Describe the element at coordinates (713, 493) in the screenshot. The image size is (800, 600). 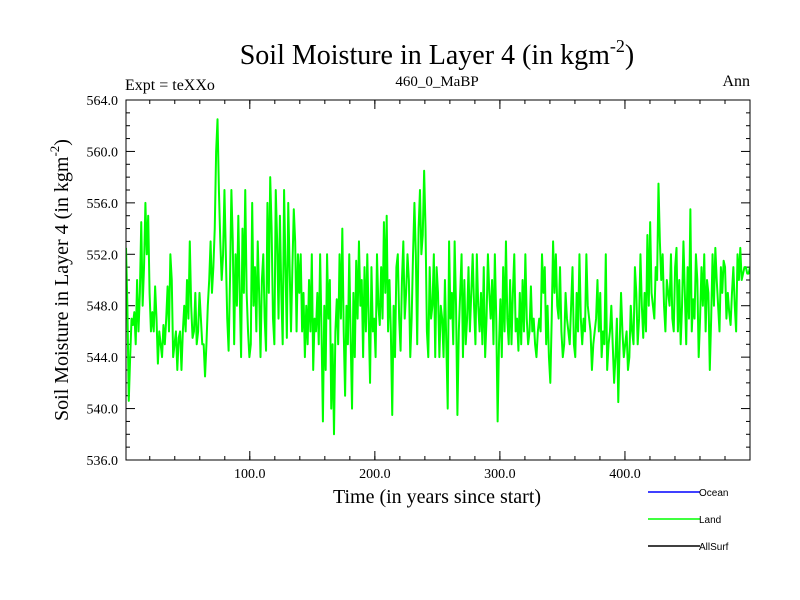
I see `legend-label-ocean: Ocean` at that location.